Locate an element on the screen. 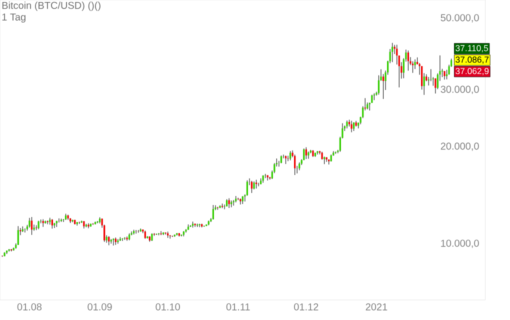  x-tick-label: 2021 is located at coordinates (377, 306).